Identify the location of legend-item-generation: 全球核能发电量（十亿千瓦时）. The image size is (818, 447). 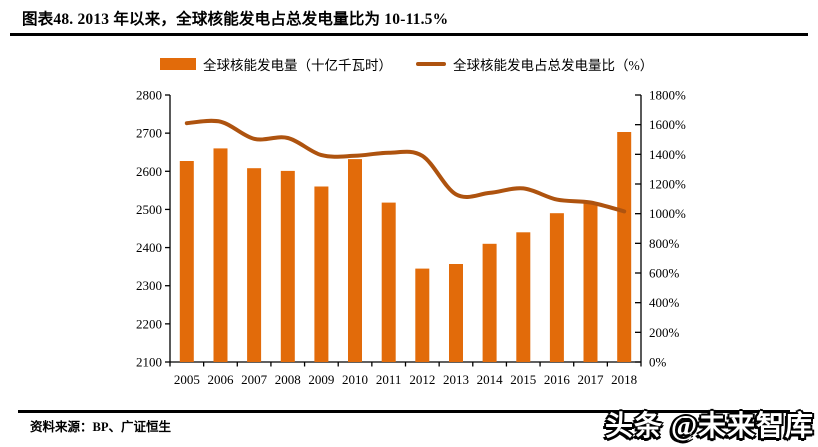
(276, 64).